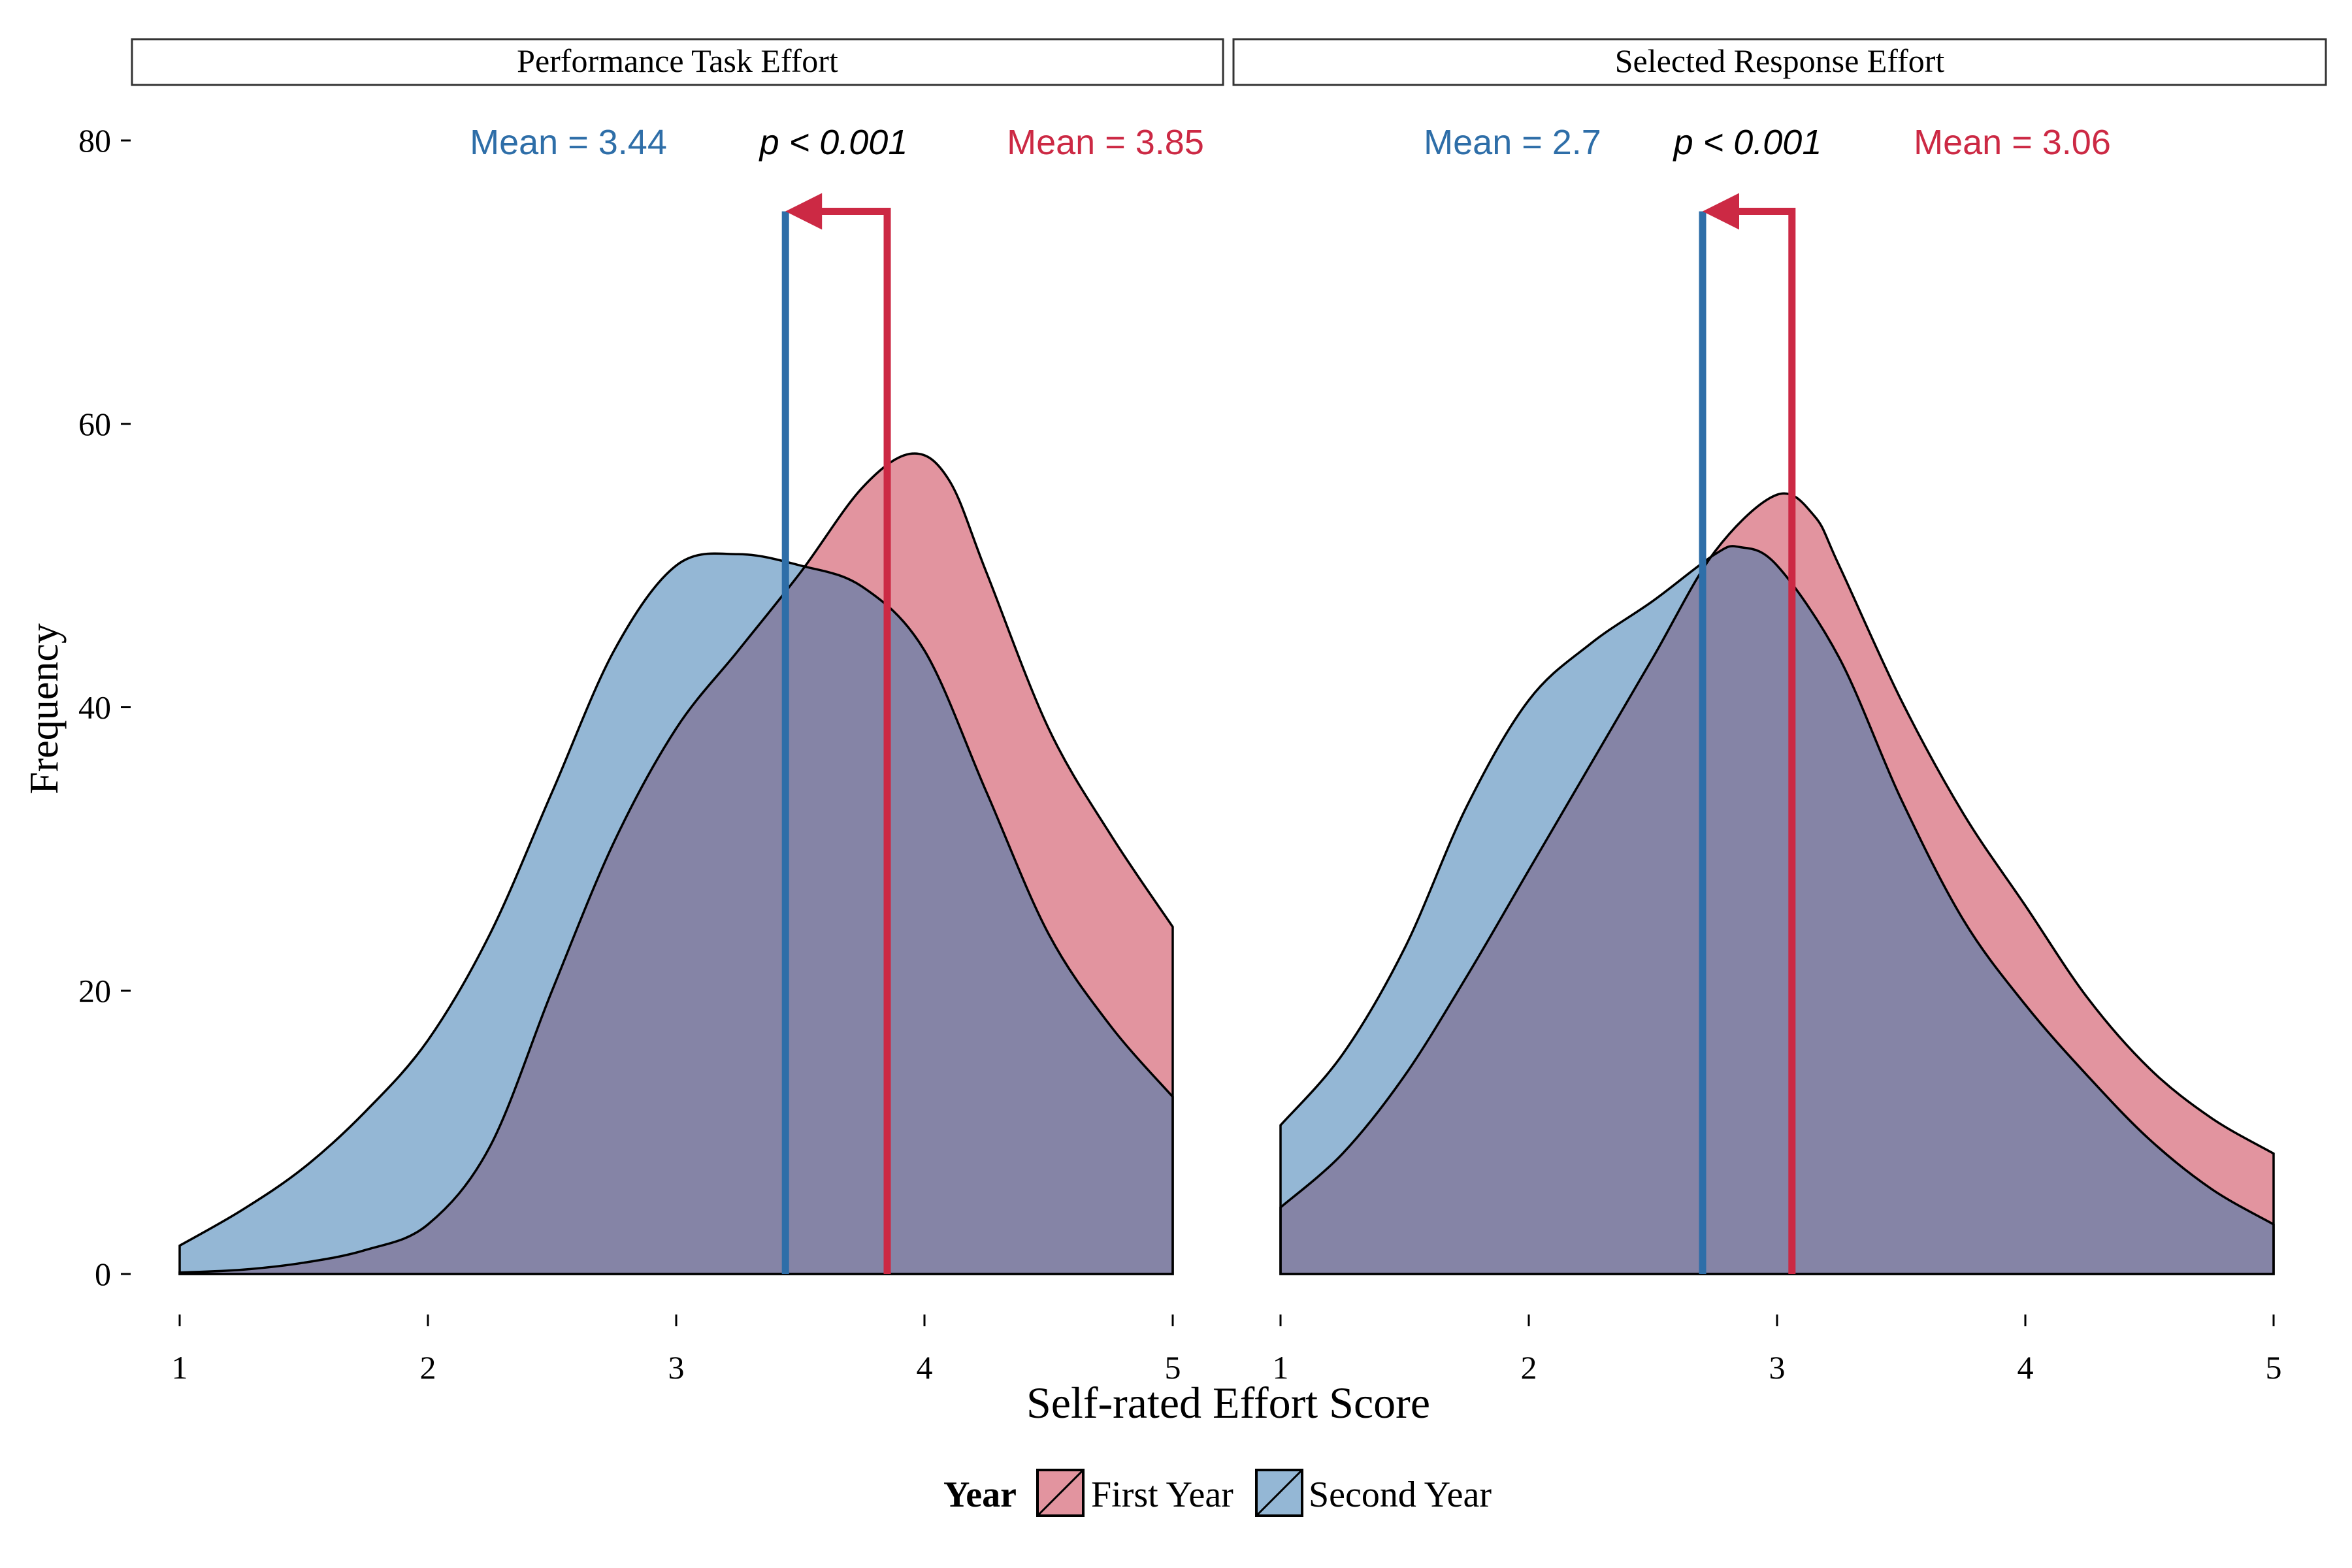 The height and width of the screenshot is (1568, 2352). Describe the element at coordinates (568, 142) in the screenshot. I see `second-year-mean-label: Mean = 3.44` at that location.